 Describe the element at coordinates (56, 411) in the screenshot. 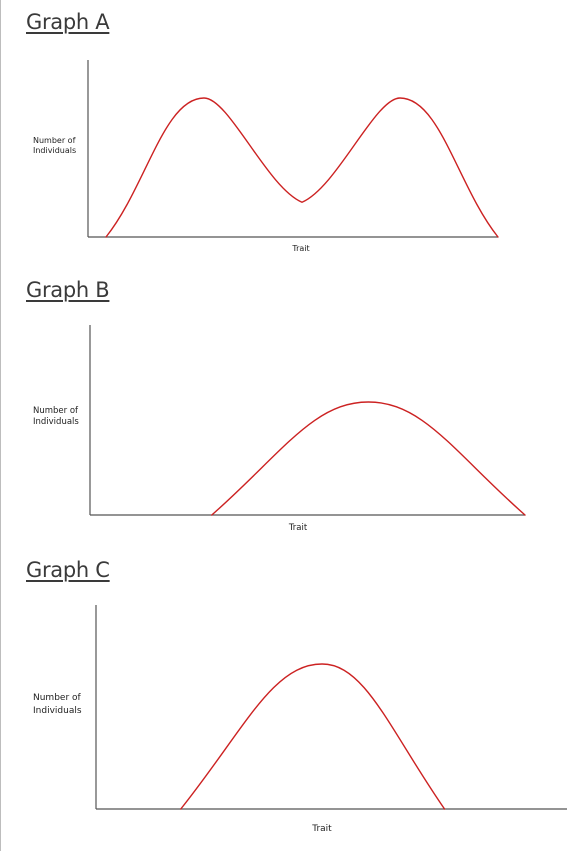

I see `graph-b-ylabel-line-1: Number of` at that location.